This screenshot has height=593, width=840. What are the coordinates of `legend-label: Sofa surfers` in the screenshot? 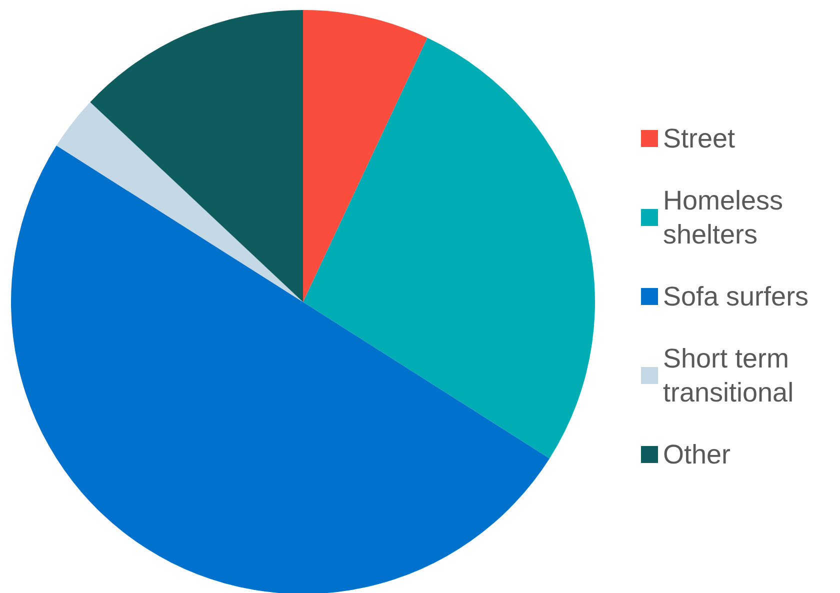 It's located at (736, 297).